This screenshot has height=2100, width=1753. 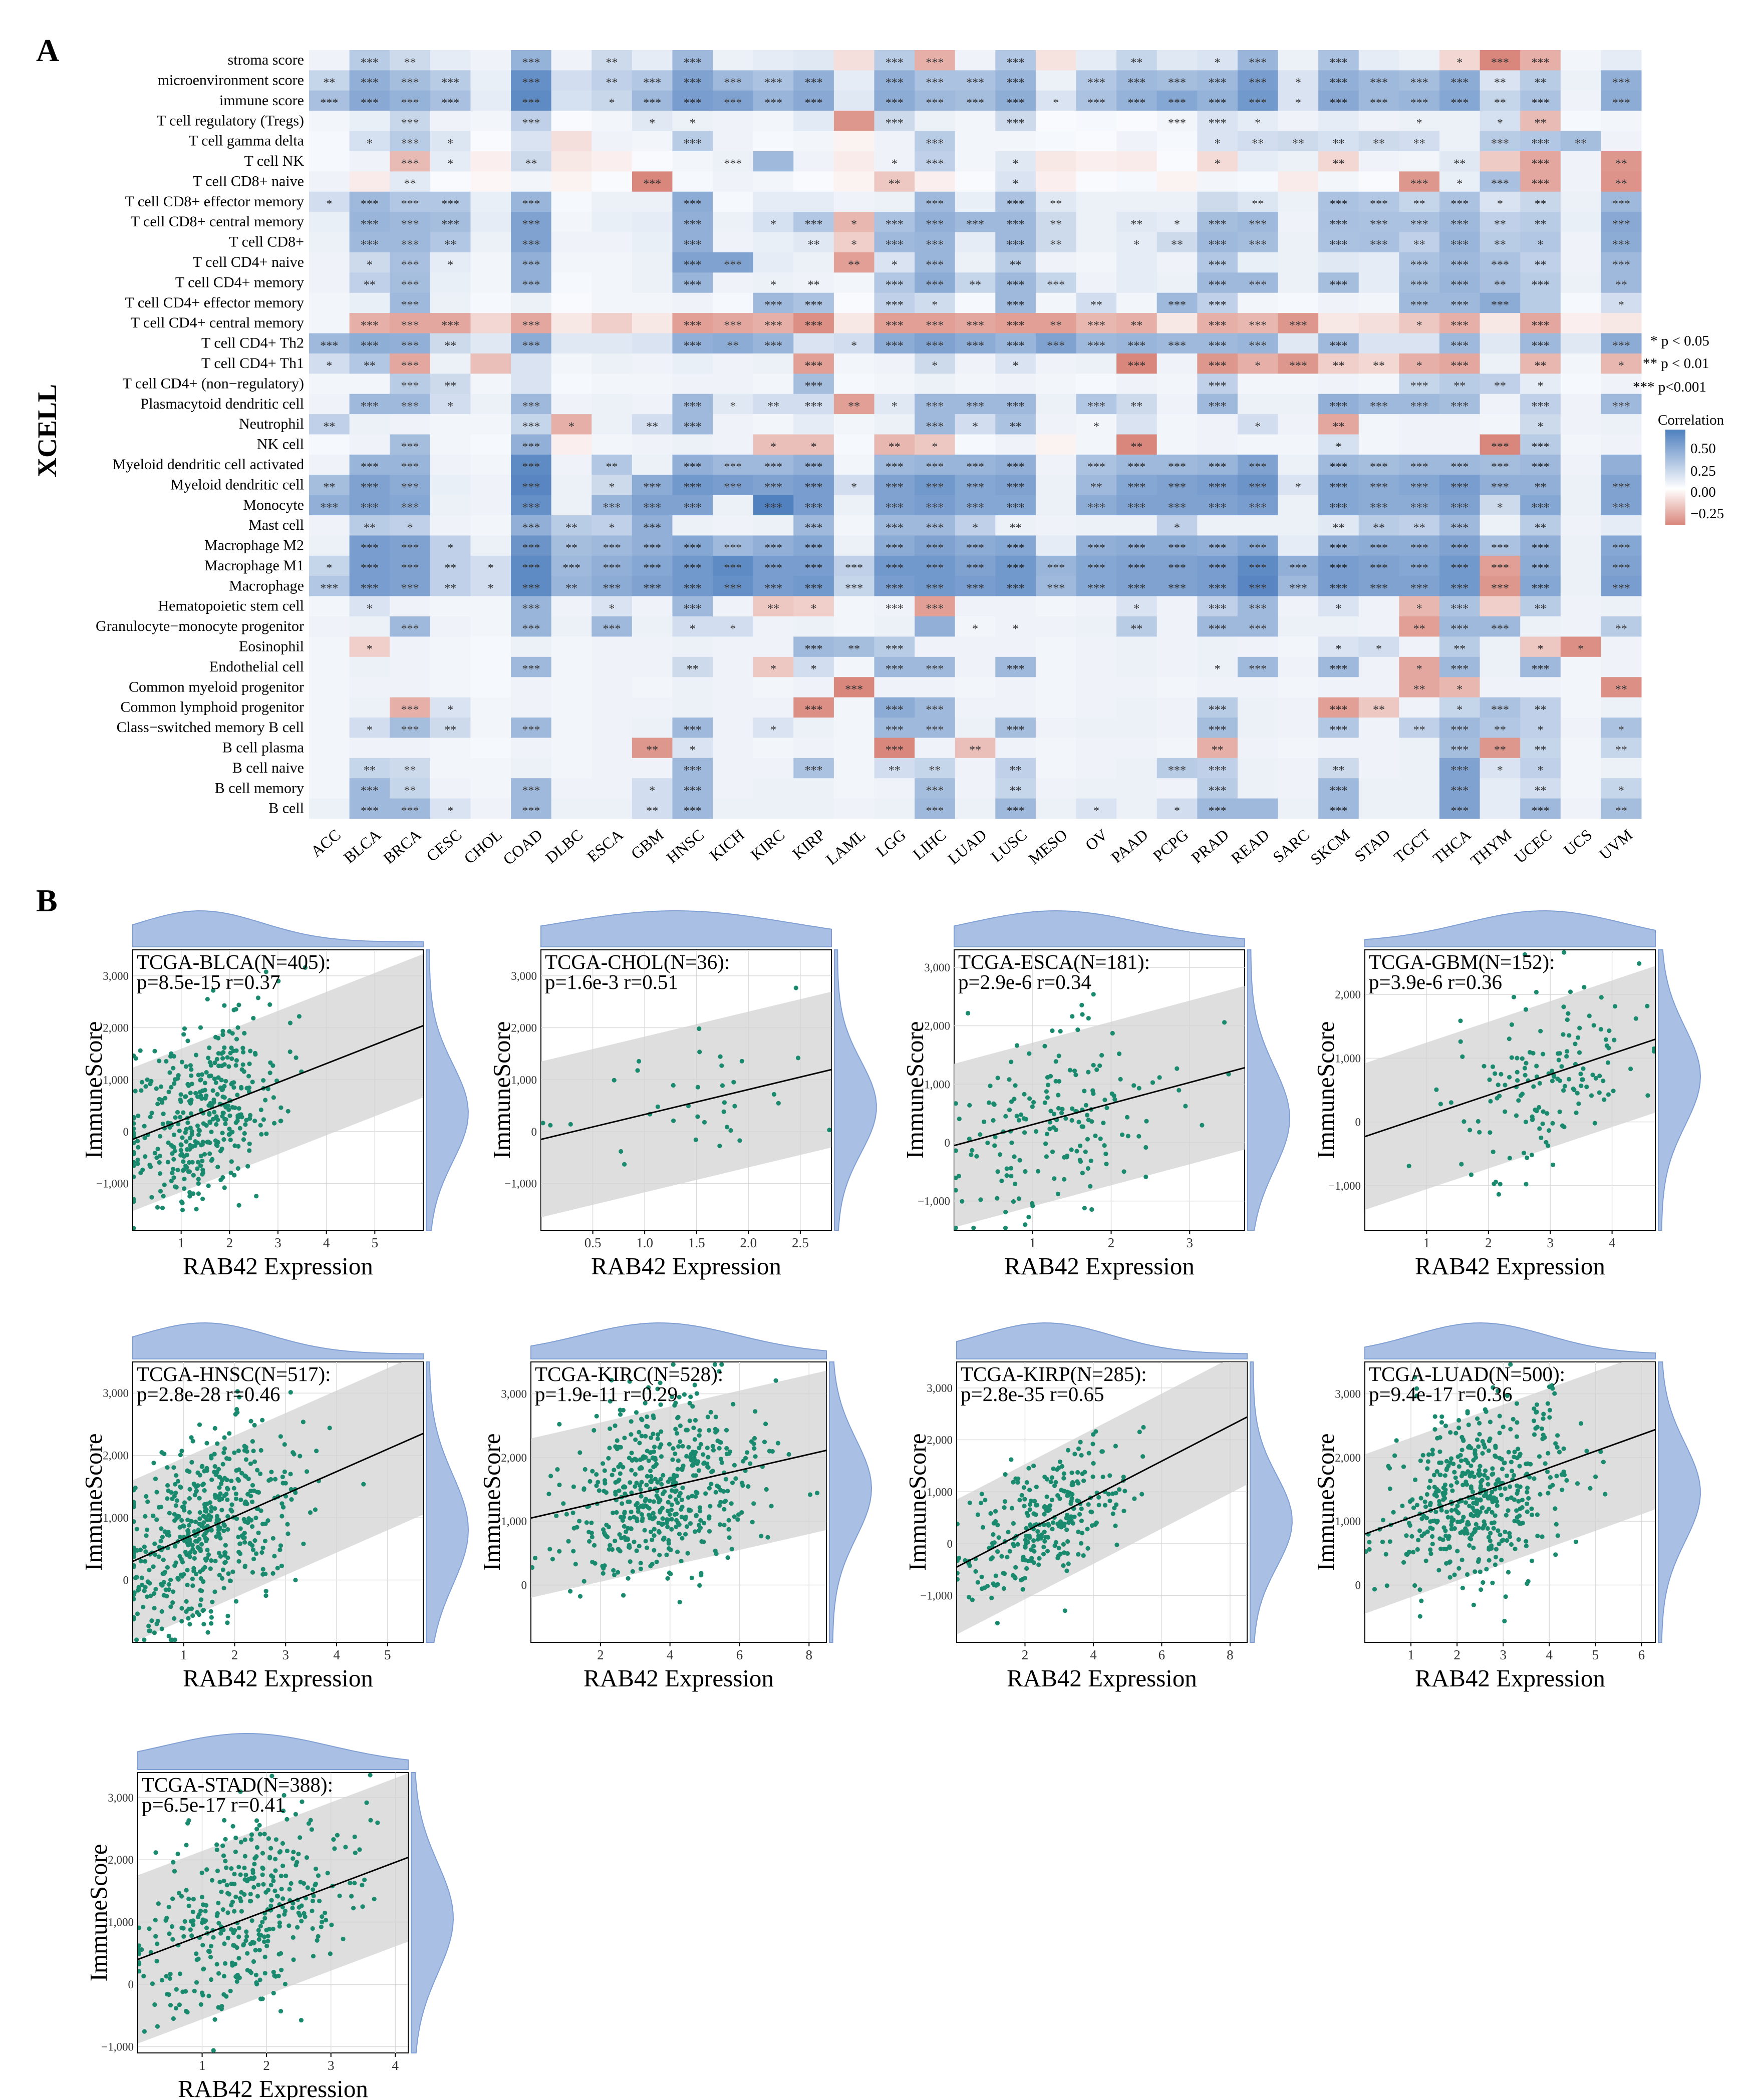 What do you see at coordinates (534, 1132) in the screenshot?
I see `y-tick-label: 0` at bounding box center [534, 1132].